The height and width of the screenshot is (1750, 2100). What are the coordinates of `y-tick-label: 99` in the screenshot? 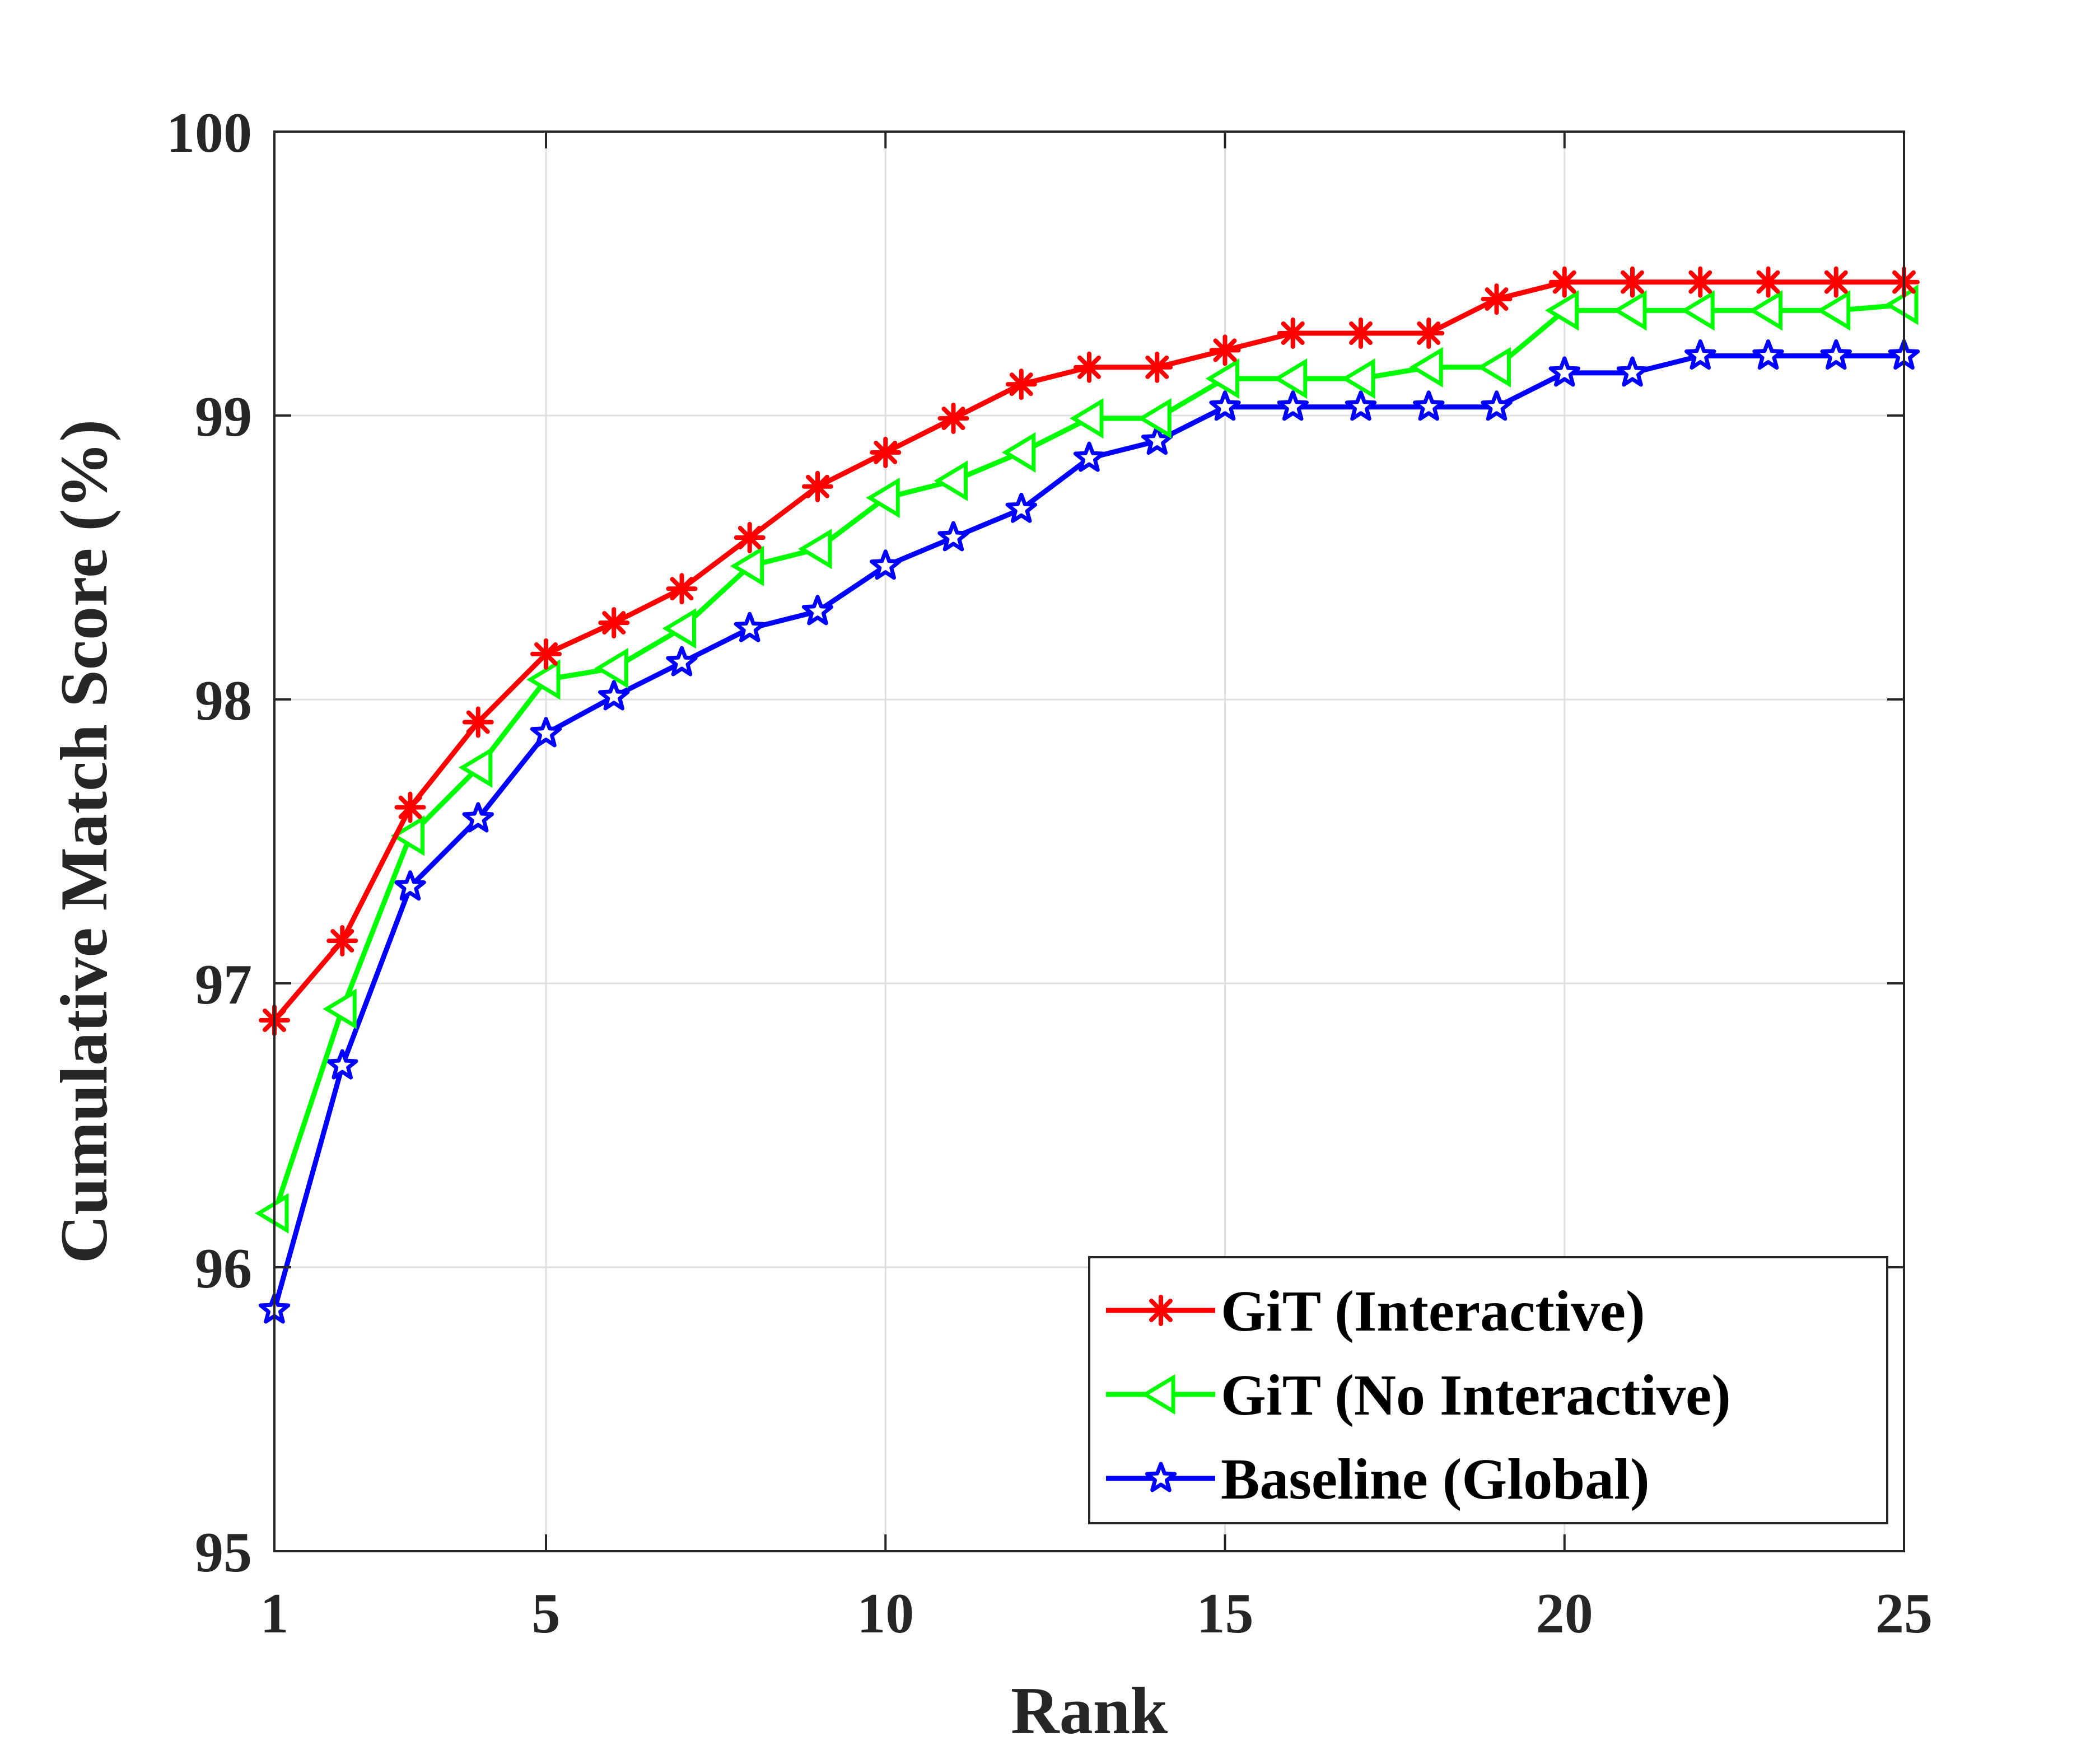 It's located at (224, 417).